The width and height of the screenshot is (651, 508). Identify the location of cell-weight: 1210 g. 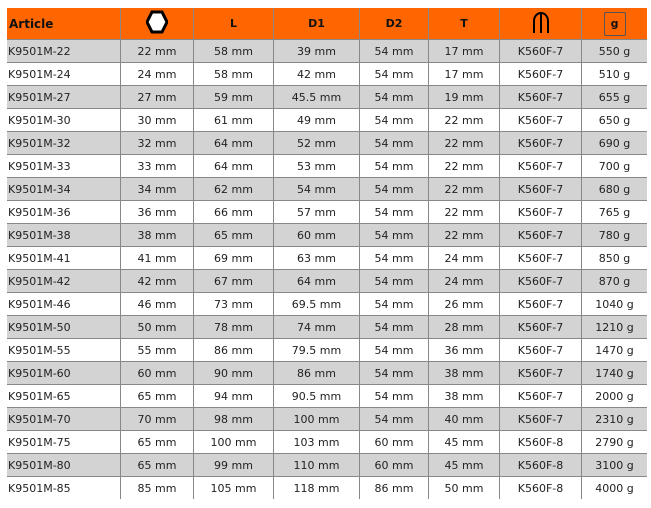
(614, 327).